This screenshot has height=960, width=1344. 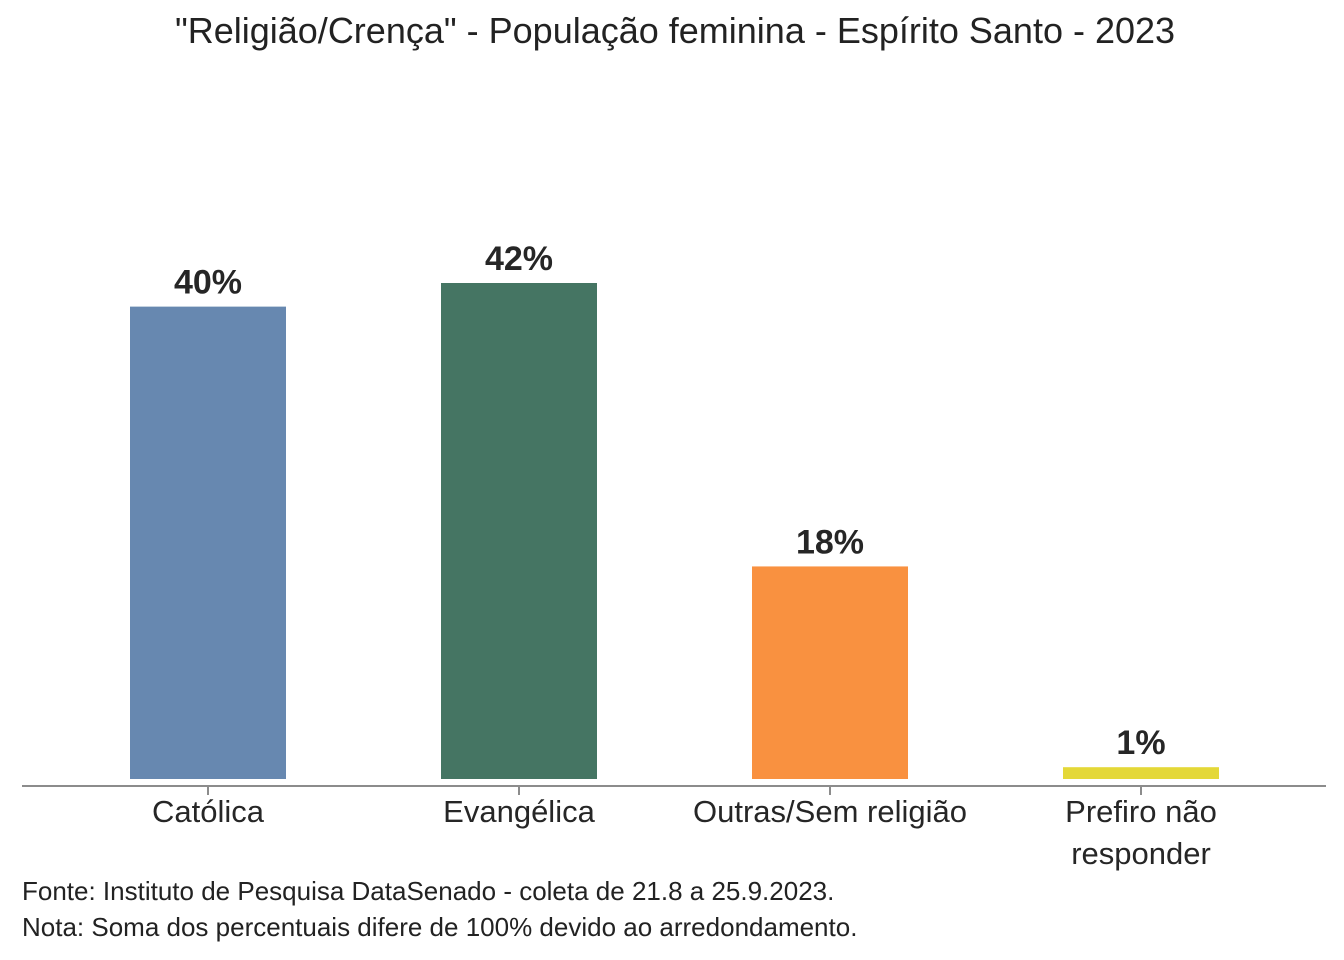 What do you see at coordinates (1141, 832) in the screenshot?
I see `tick-label-prefiro-nao-responder: Prefiro não responder` at bounding box center [1141, 832].